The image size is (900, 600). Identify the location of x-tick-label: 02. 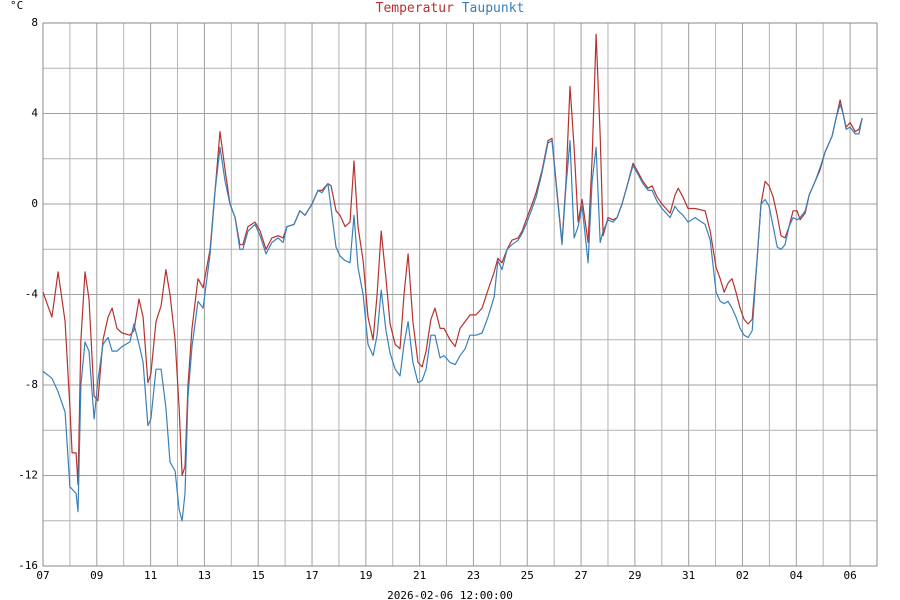
(742, 575).